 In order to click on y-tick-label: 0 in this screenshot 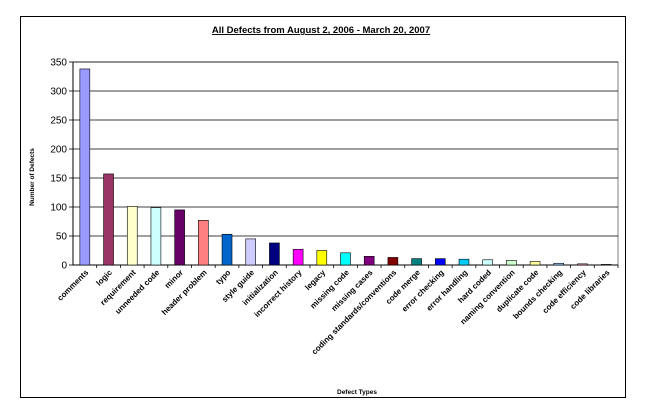, I will do `click(64, 266)`.